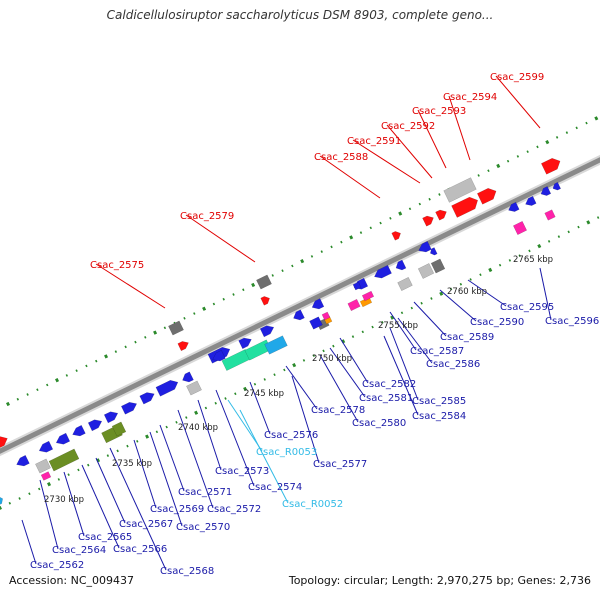 The height and width of the screenshot is (600, 600). I want to click on selected-gene-label: Csac_2588, so click(341, 157).